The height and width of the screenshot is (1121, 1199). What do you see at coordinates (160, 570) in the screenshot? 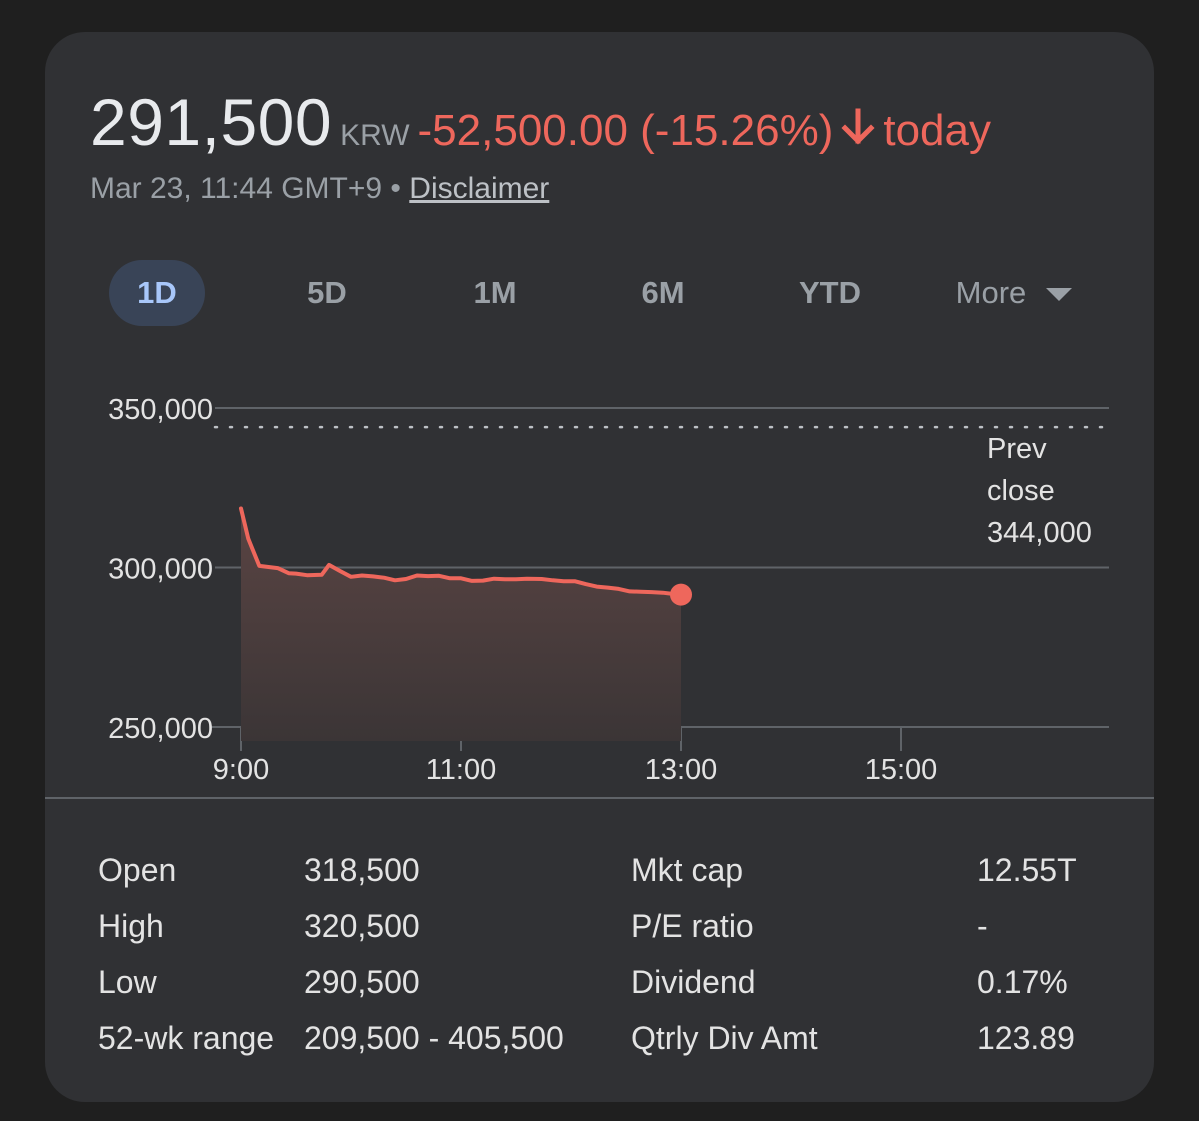
I see `y-tick-label: 300,000` at bounding box center [160, 570].